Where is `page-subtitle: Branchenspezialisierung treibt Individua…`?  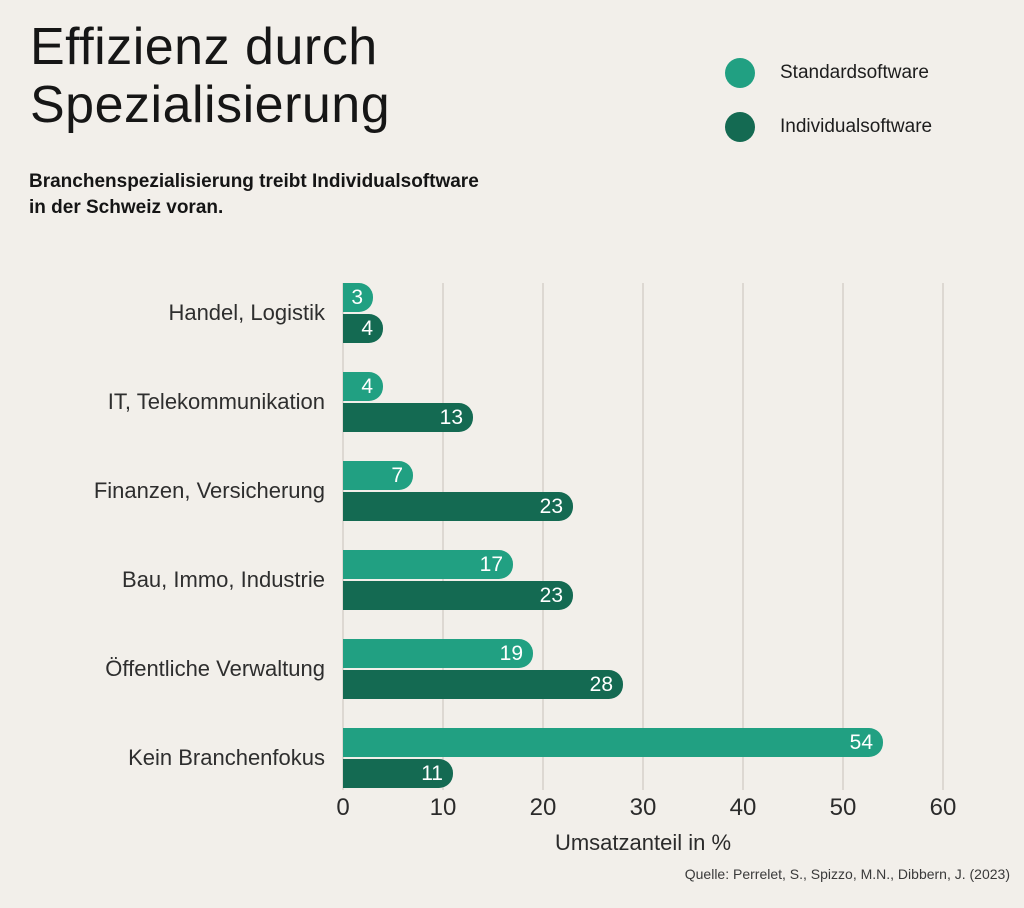
page-subtitle: Branchenspezialisierung treibt Individua… is located at coordinates (254, 195).